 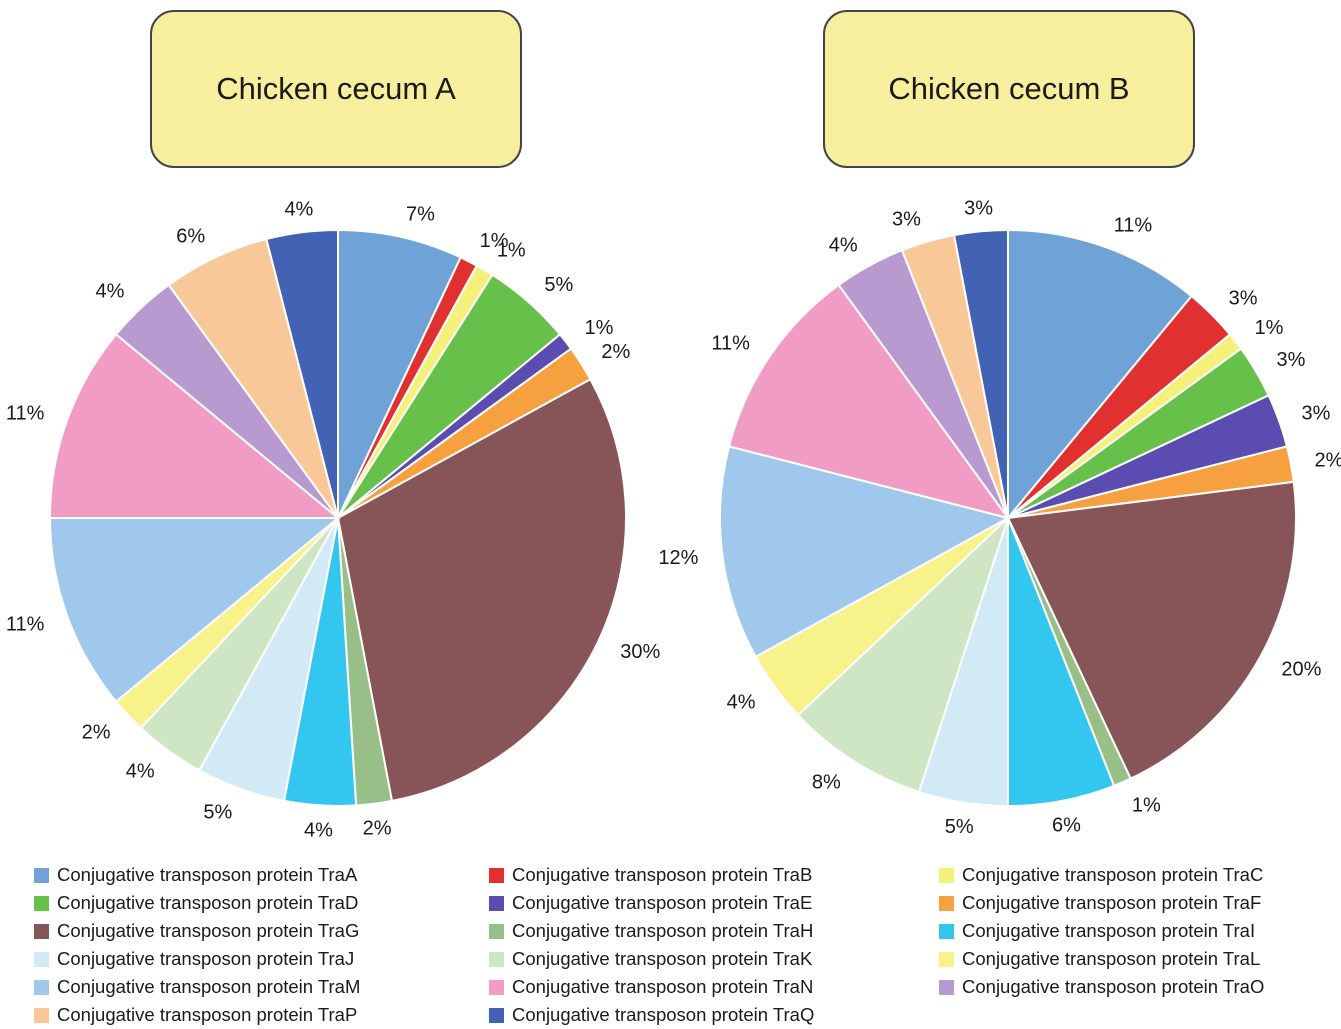 What do you see at coordinates (1316, 413) in the screenshot?
I see `pie-label-b-4: 3%` at bounding box center [1316, 413].